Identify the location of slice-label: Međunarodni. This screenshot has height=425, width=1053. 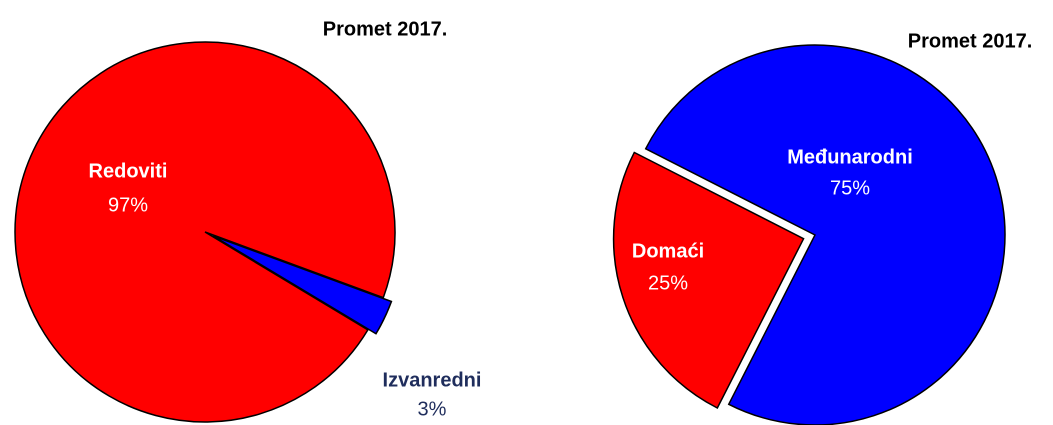
(850, 157).